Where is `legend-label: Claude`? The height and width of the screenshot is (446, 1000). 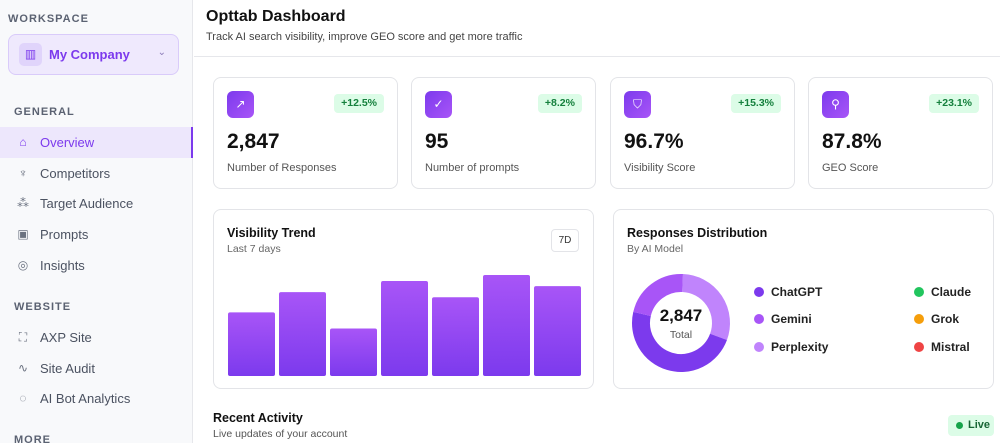
legend-label: Claude is located at coordinates (951, 292).